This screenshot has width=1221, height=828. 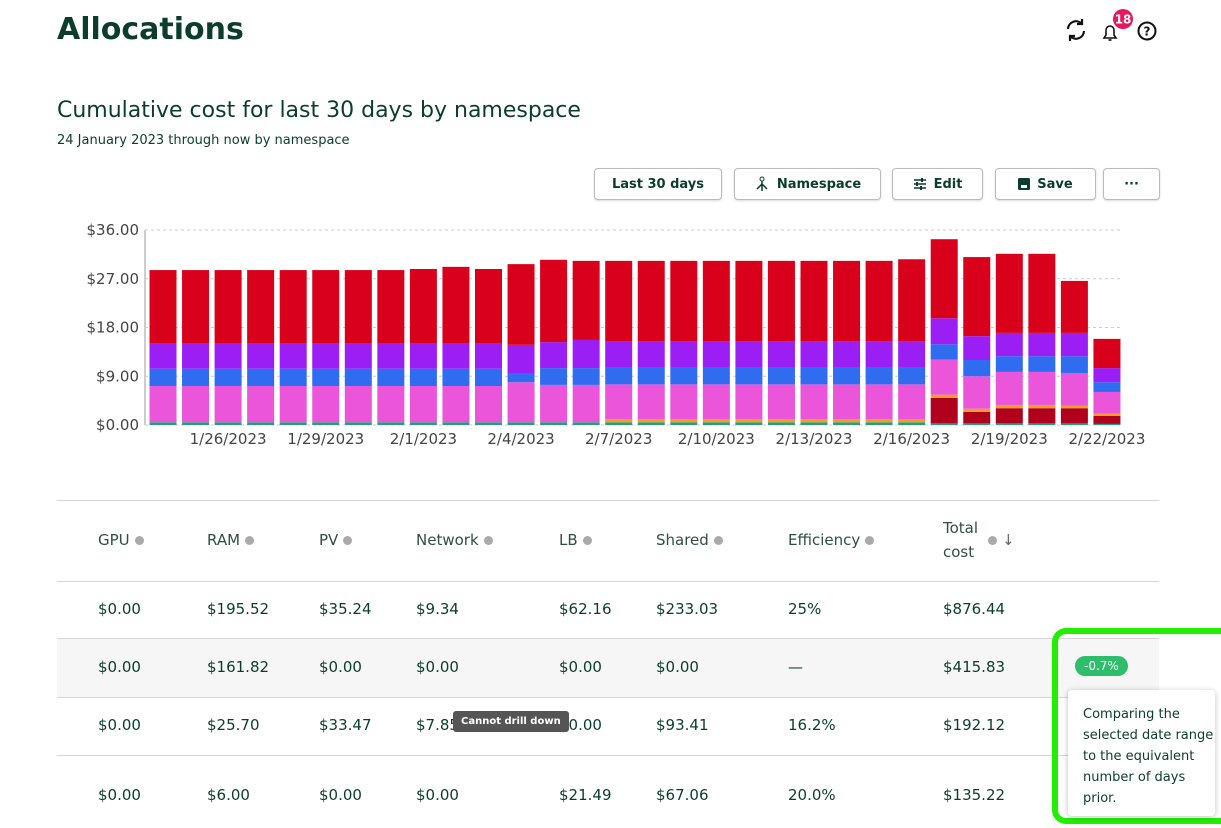 I want to click on column-header: Total cost ↓, so click(x=988, y=540).